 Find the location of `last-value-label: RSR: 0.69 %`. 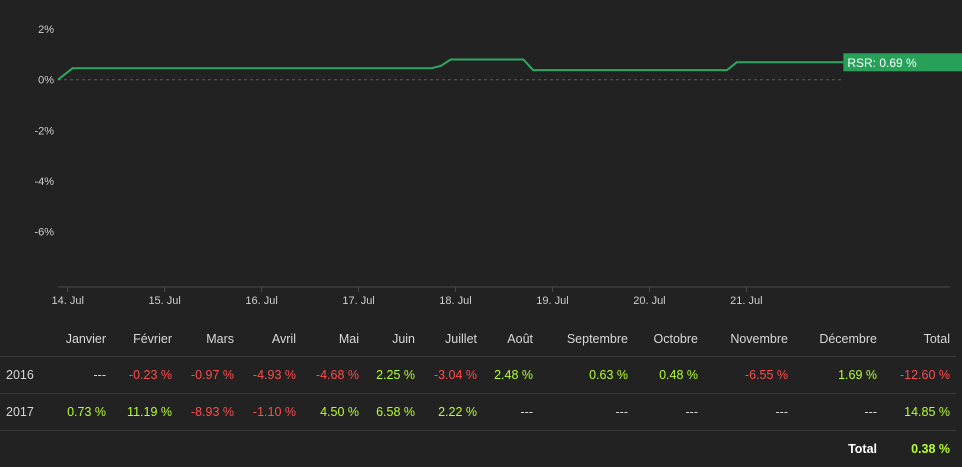

last-value-label: RSR: 0.69 % is located at coordinates (882, 63).